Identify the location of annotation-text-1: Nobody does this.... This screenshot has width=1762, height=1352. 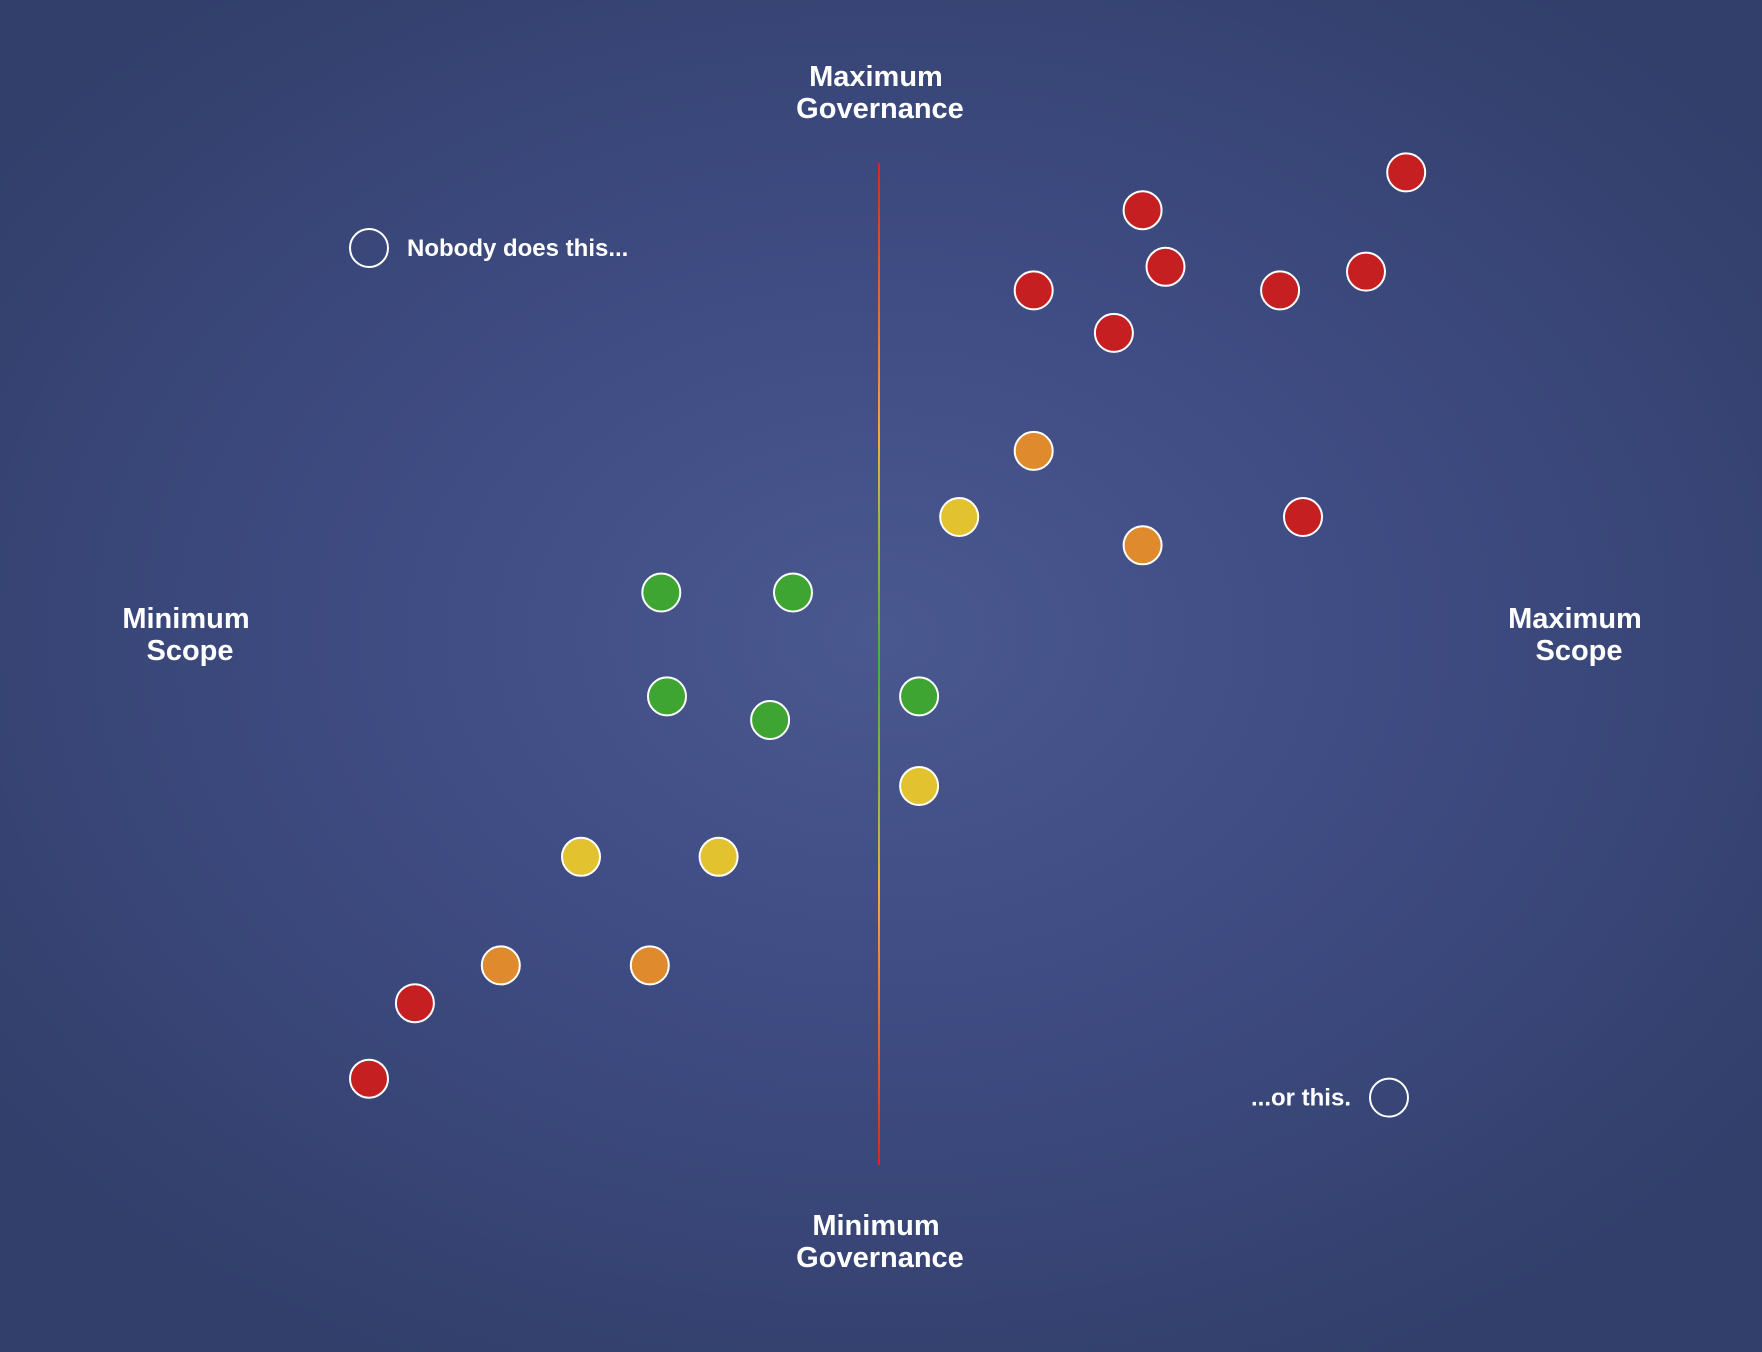
(517, 248).